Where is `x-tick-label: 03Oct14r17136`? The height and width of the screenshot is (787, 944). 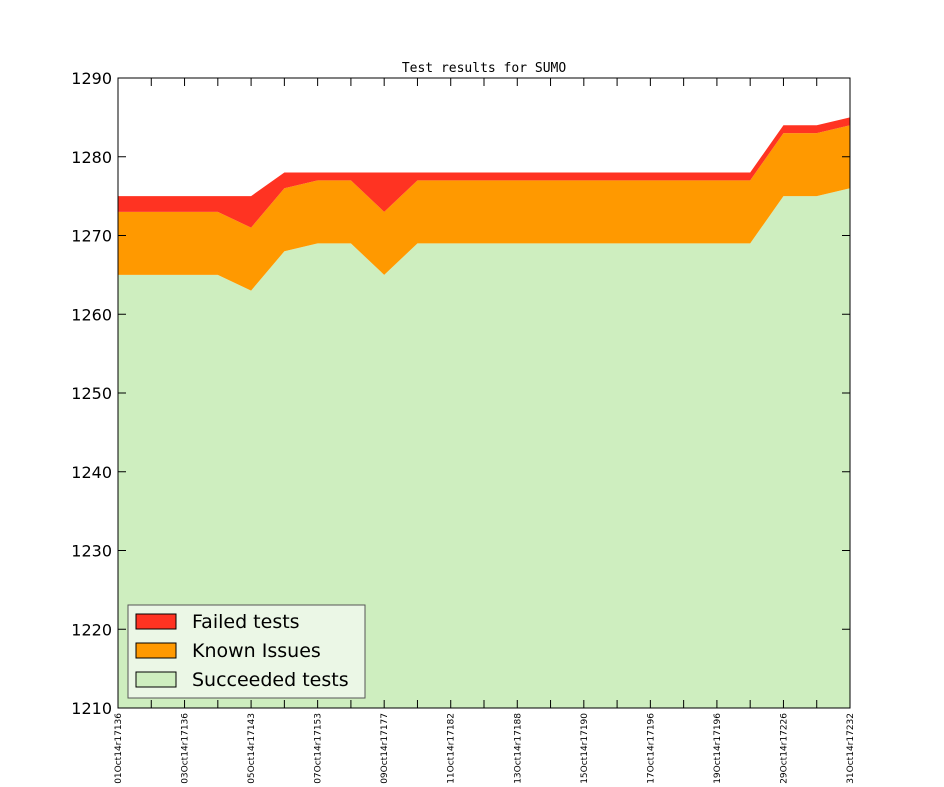
x-tick-label: 03Oct14r17136 is located at coordinates (186, 748).